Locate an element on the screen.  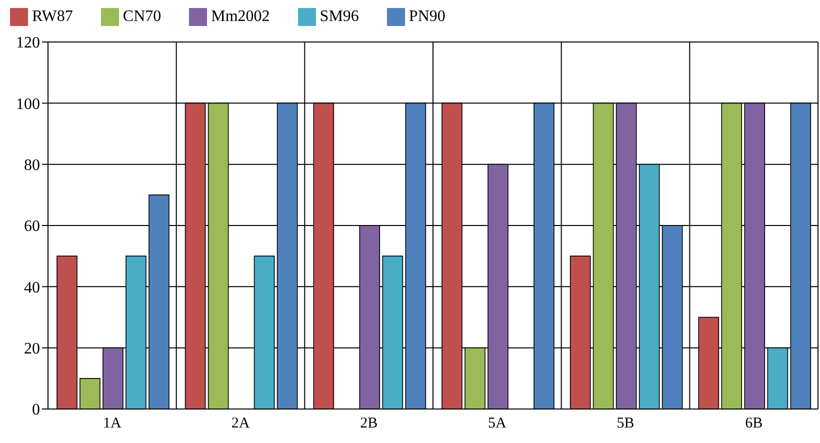
y-tick-label: 100 is located at coordinates (28, 104).